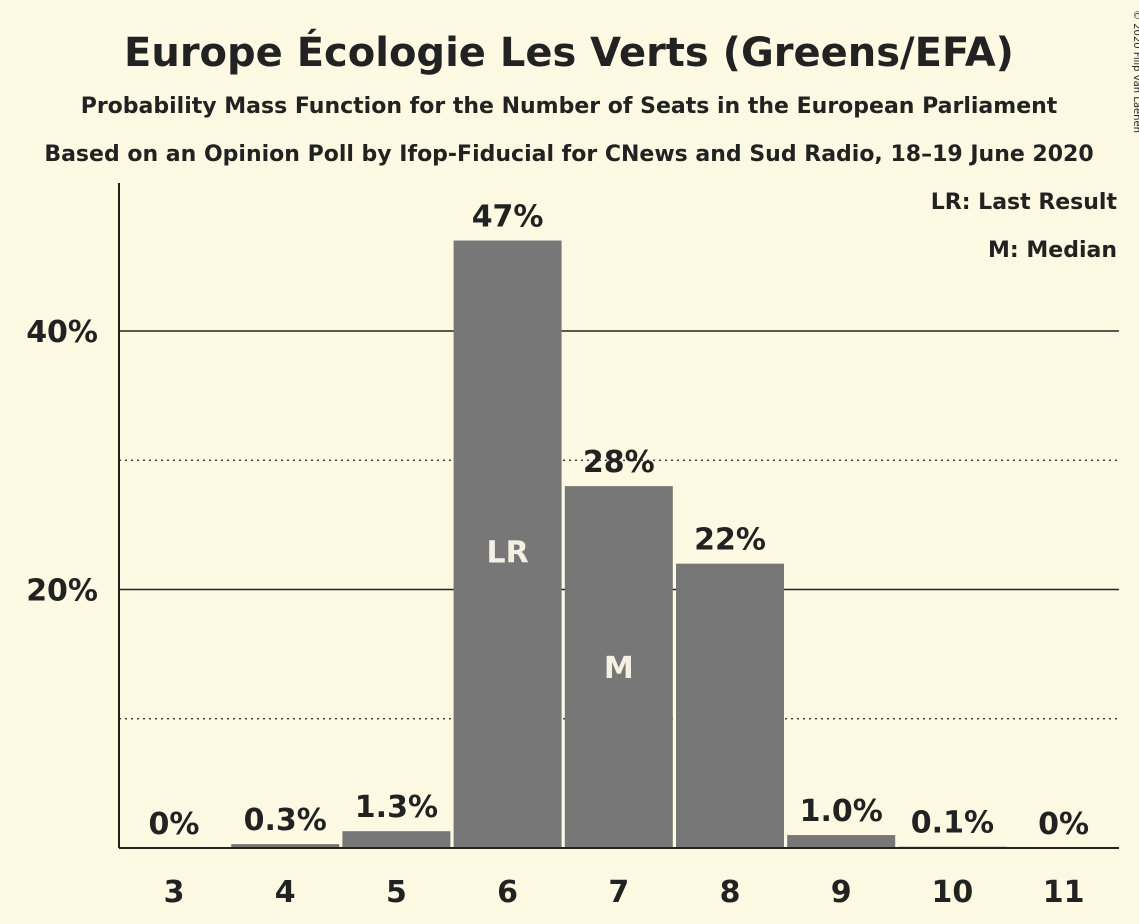 The height and width of the screenshot is (924, 1139). Describe the element at coordinates (396, 892) in the screenshot. I see `x-tick-label: 5` at that location.